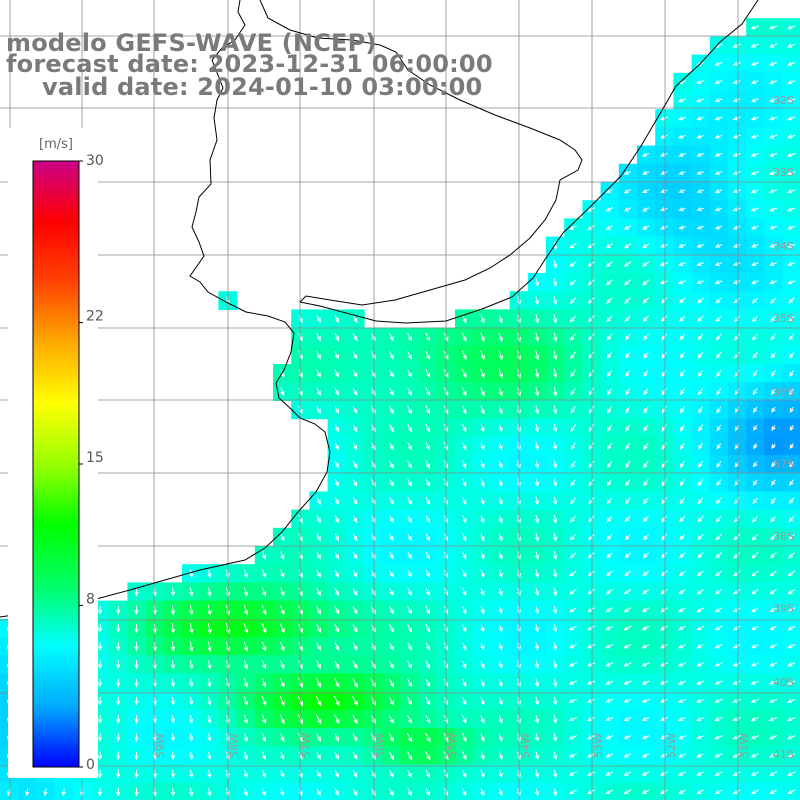 The width and height of the screenshot is (800, 800). What do you see at coordinates (671, 745) in the screenshot?
I see `lon-label: 52W` at bounding box center [671, 745].